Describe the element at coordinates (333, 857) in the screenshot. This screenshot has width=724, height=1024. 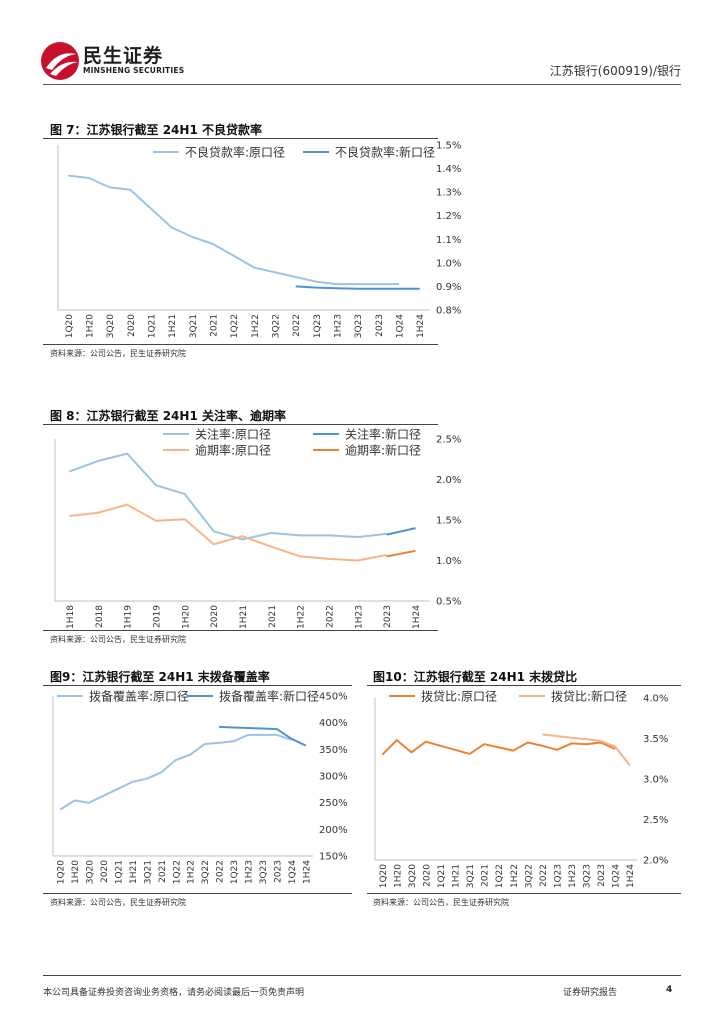
I see `fig9-y-tick-label: 150%` at that location.